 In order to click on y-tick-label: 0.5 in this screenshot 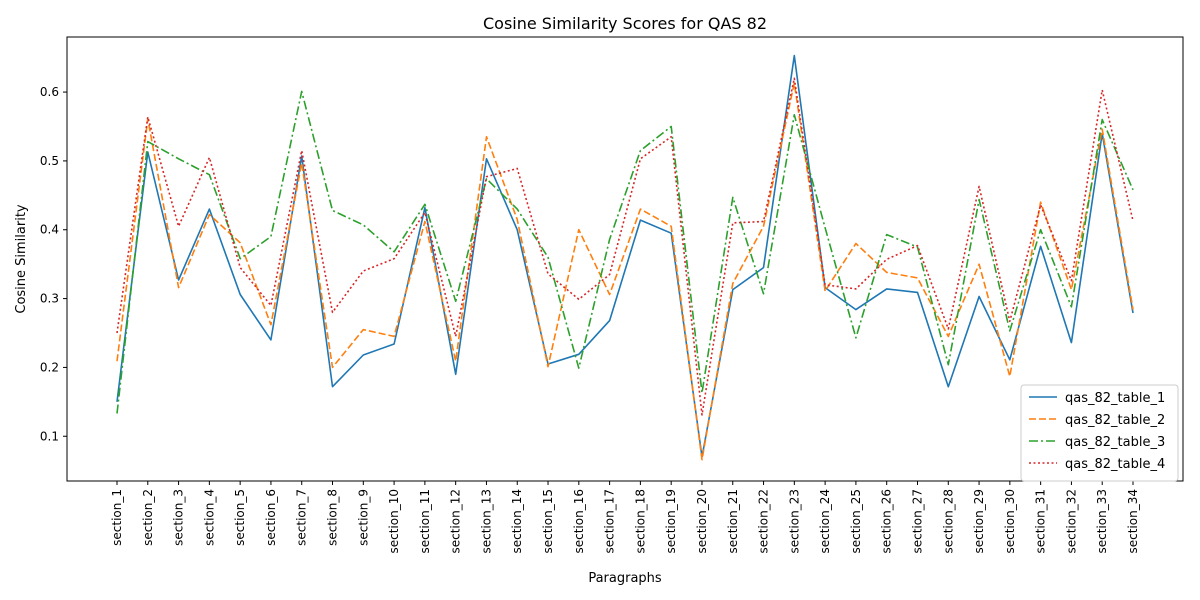, I will do `click(49, 161)`.